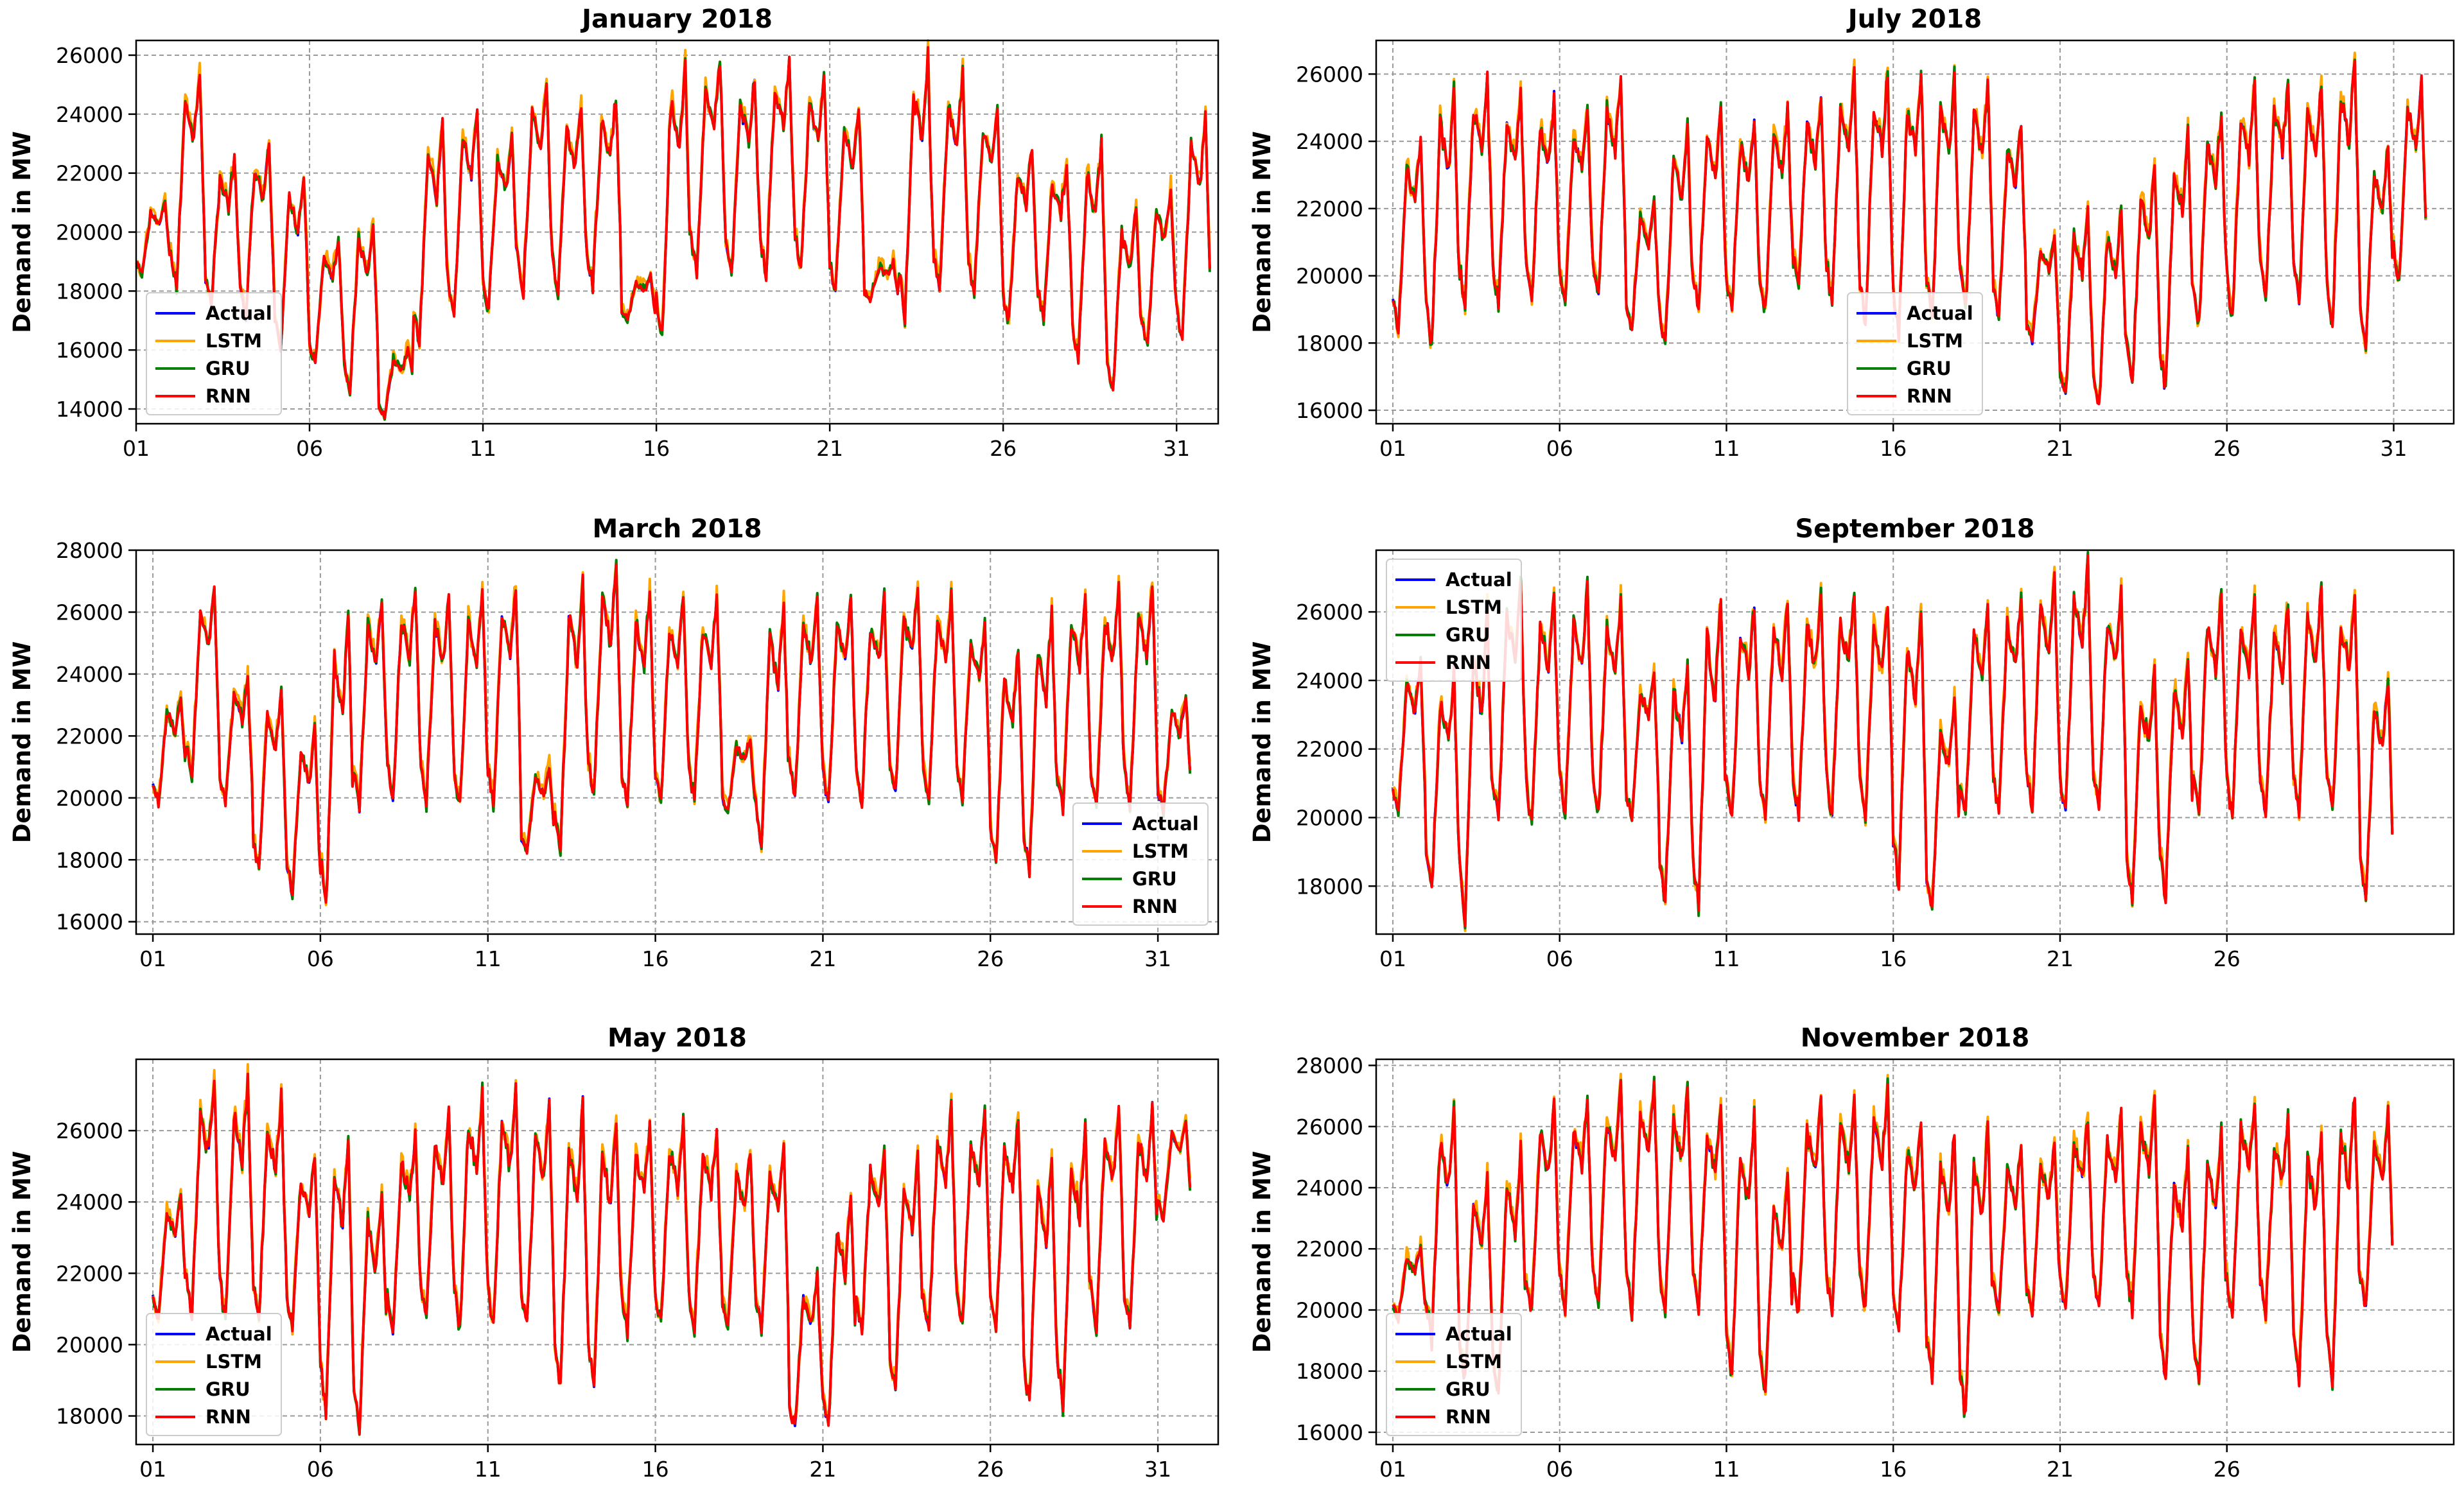 The height and width of the screenshot is (1492, 2464). What do you see at coordinates (677, 1038) in the screenshot?
I see `chart-title: May 2018` at bounding box center [677, 1038].